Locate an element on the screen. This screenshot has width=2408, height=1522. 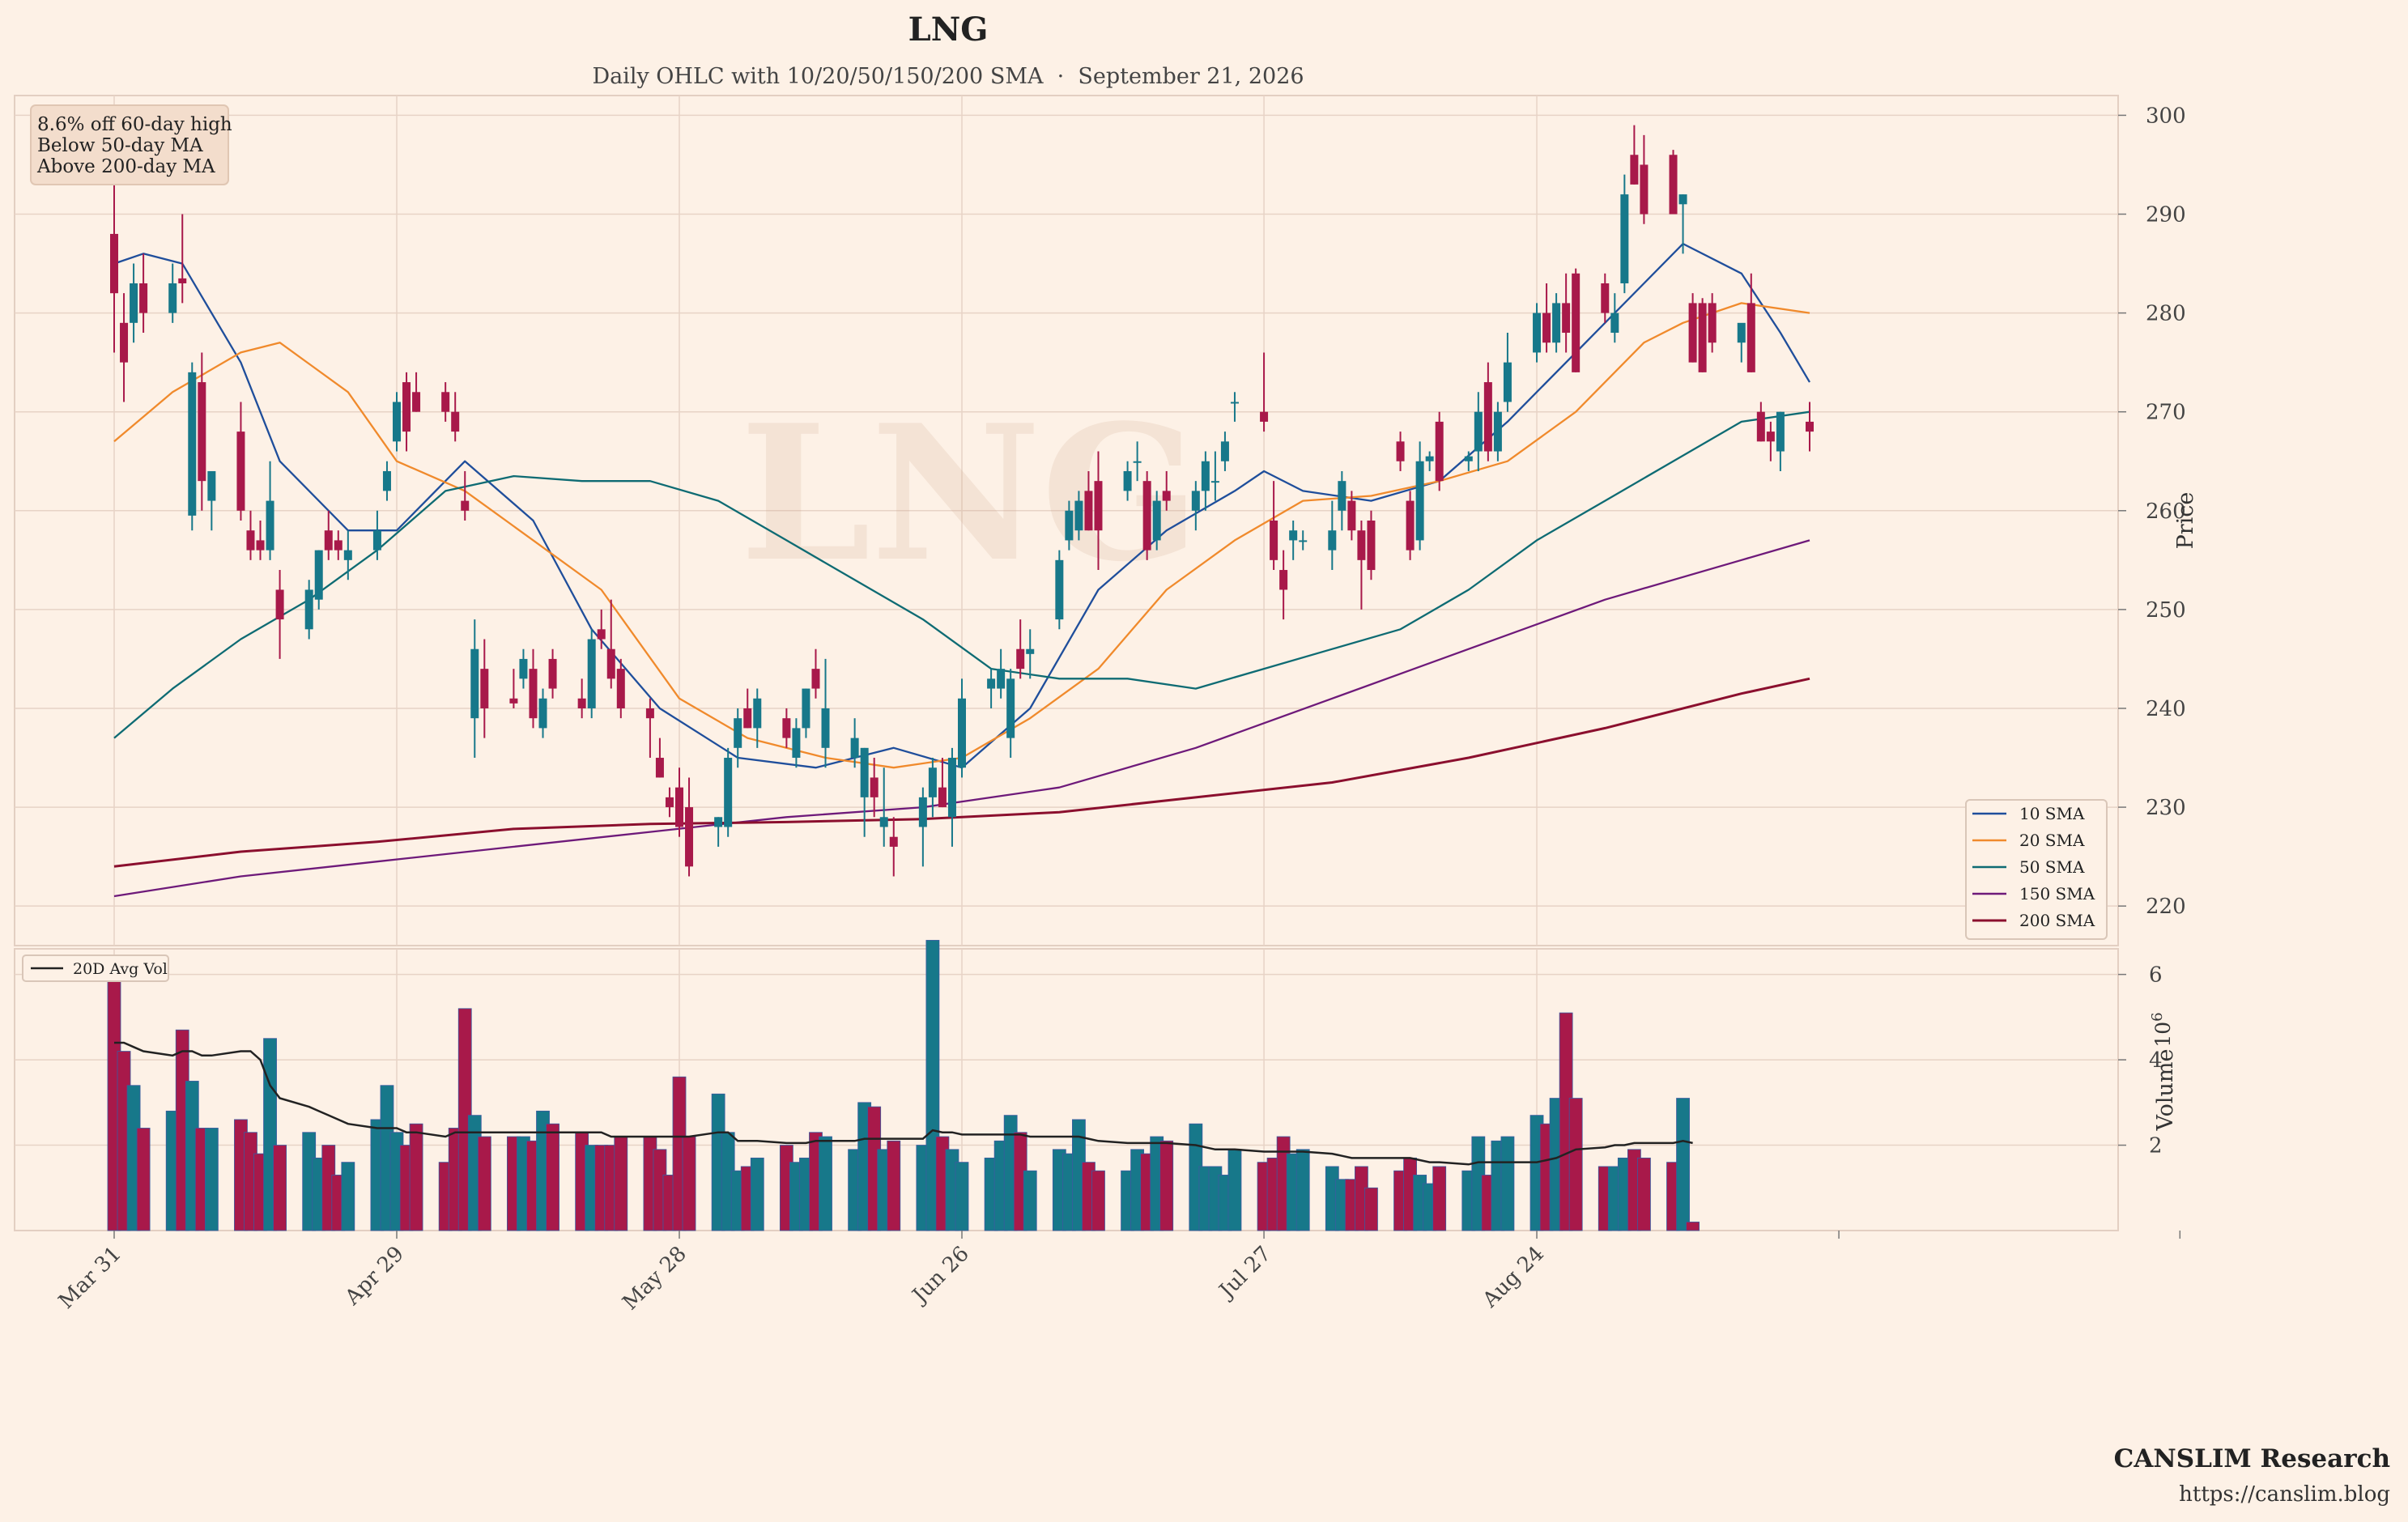
brand-url: https://canslim.blog is located at coordinates (2284, 1494).